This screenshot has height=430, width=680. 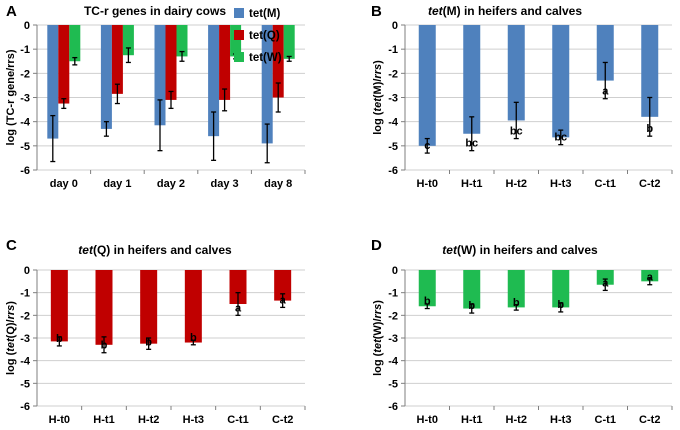 What do you see at coordinates (11, 11) in the screenshot?
I see `panel-letter: A` at bounding box center [11, 11].